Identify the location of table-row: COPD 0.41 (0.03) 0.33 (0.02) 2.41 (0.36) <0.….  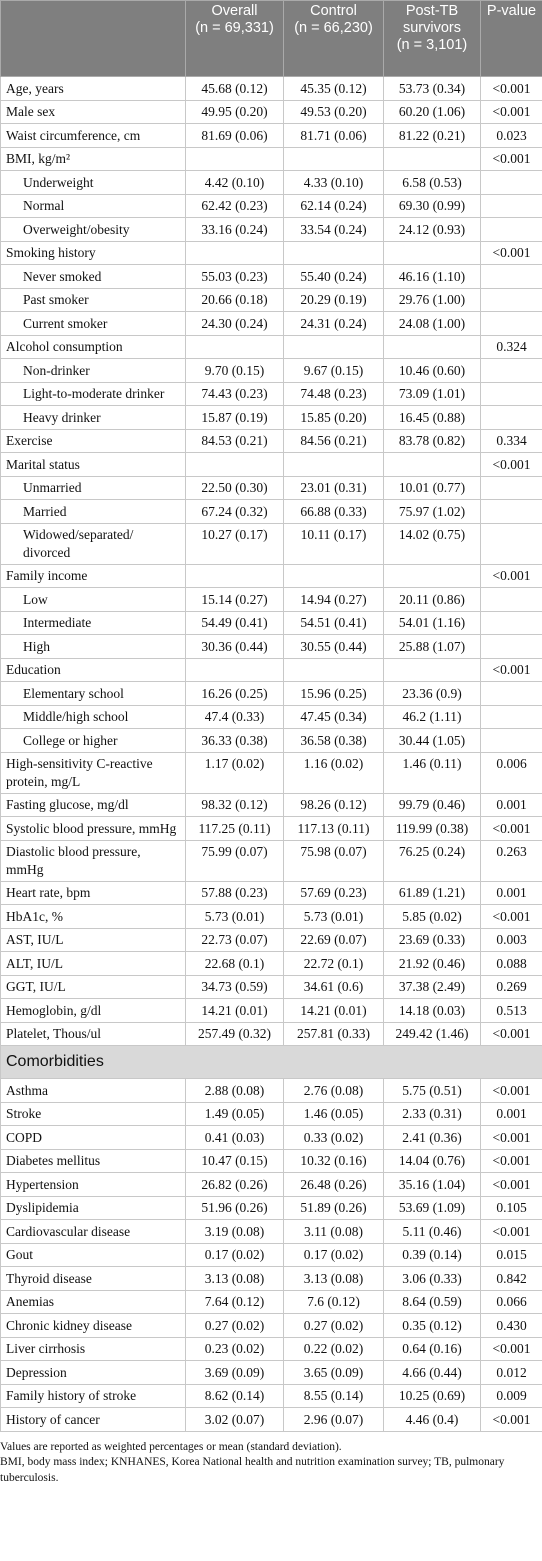
(271, 1137).